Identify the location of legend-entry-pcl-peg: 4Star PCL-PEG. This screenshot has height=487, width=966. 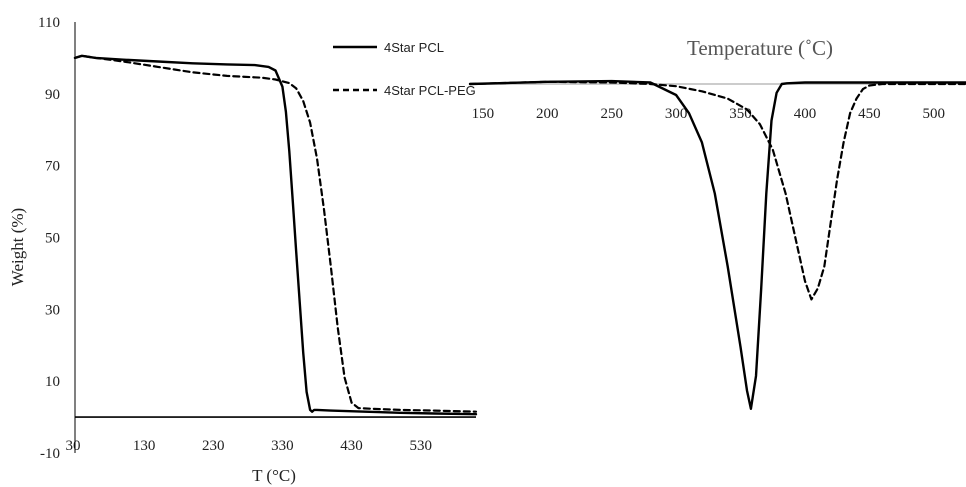
(404, 90).